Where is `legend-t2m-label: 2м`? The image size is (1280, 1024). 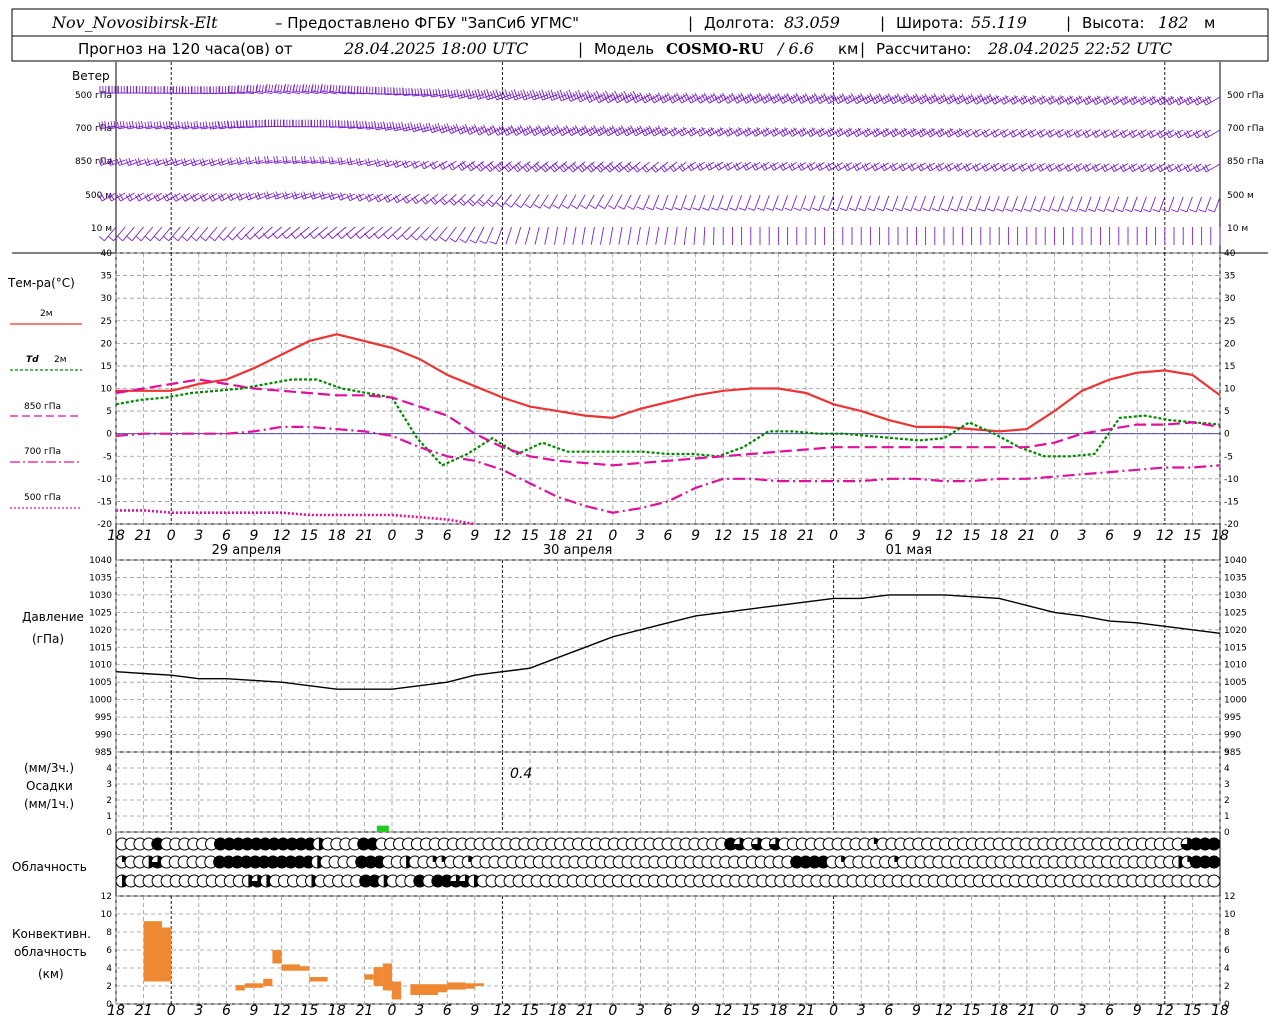 legend-t2m-label: 2м is located at coordinates (46, 314).